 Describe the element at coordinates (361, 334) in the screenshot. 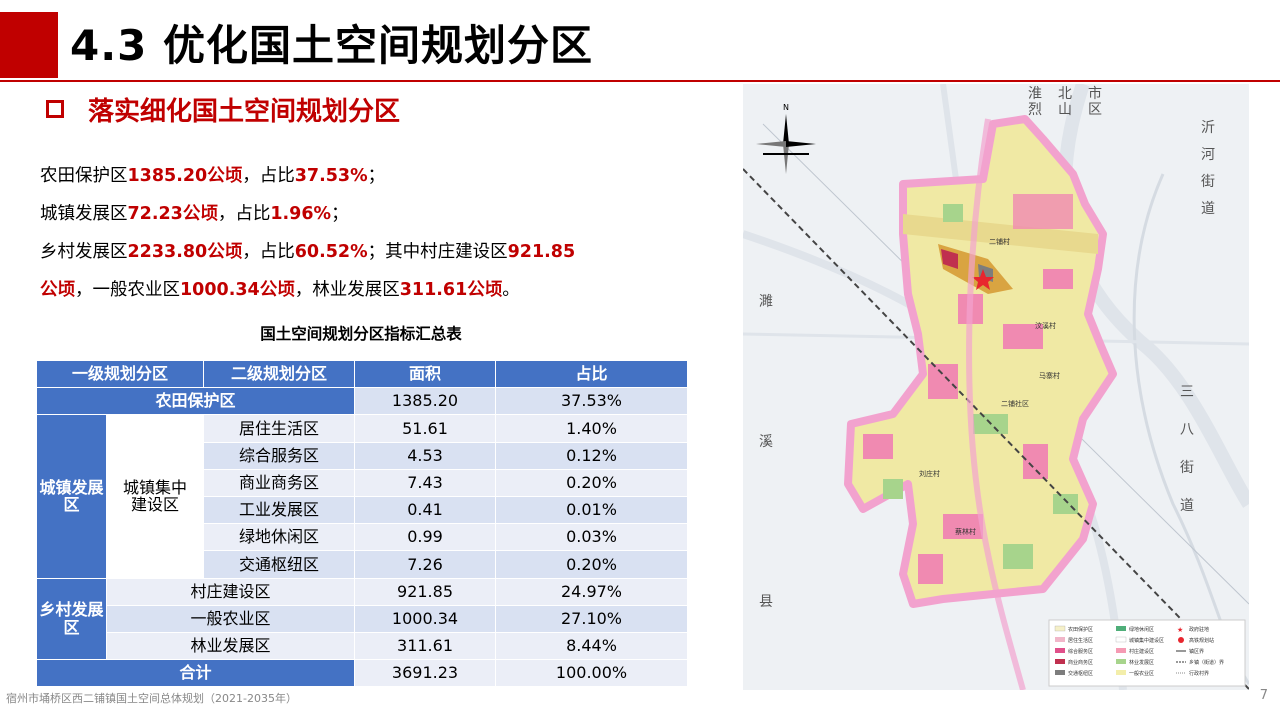

I see `table-title: 国土空间规划分区指标汇总表` at that location.